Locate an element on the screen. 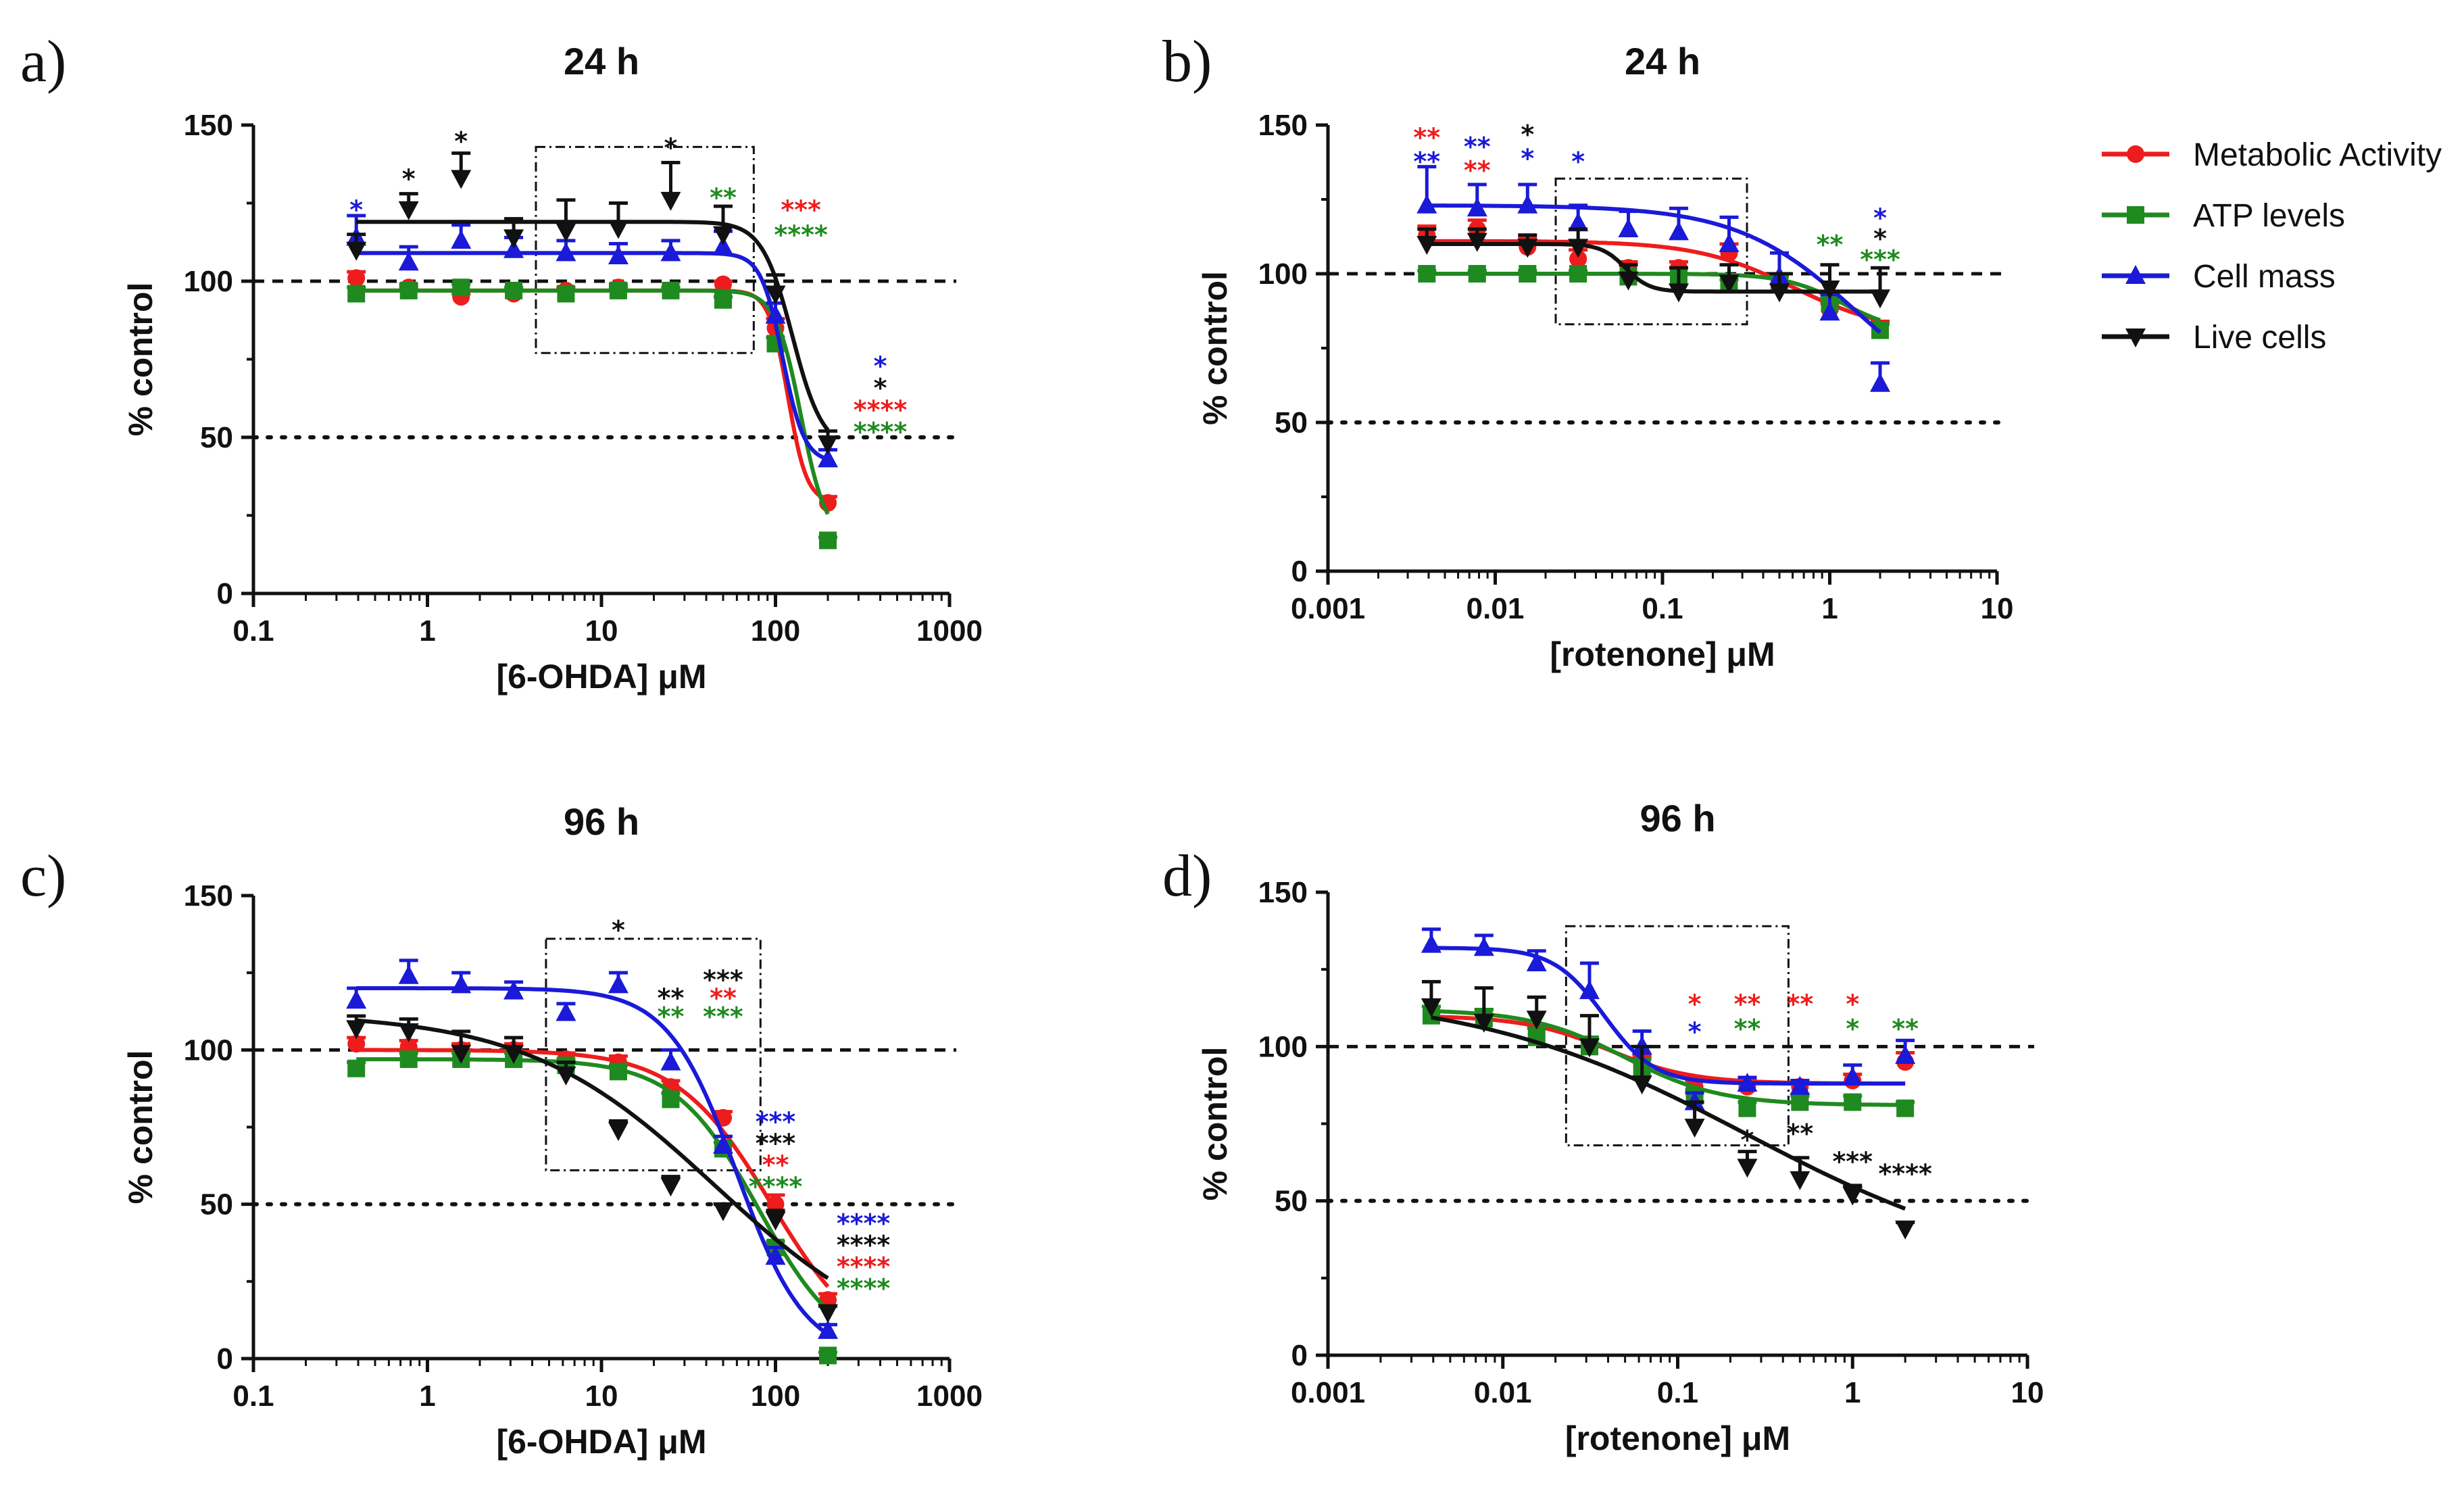 The width and height of the screenshot is (2464, 1485). x-tick-label: 1000 is located at coordinates (949, 631).